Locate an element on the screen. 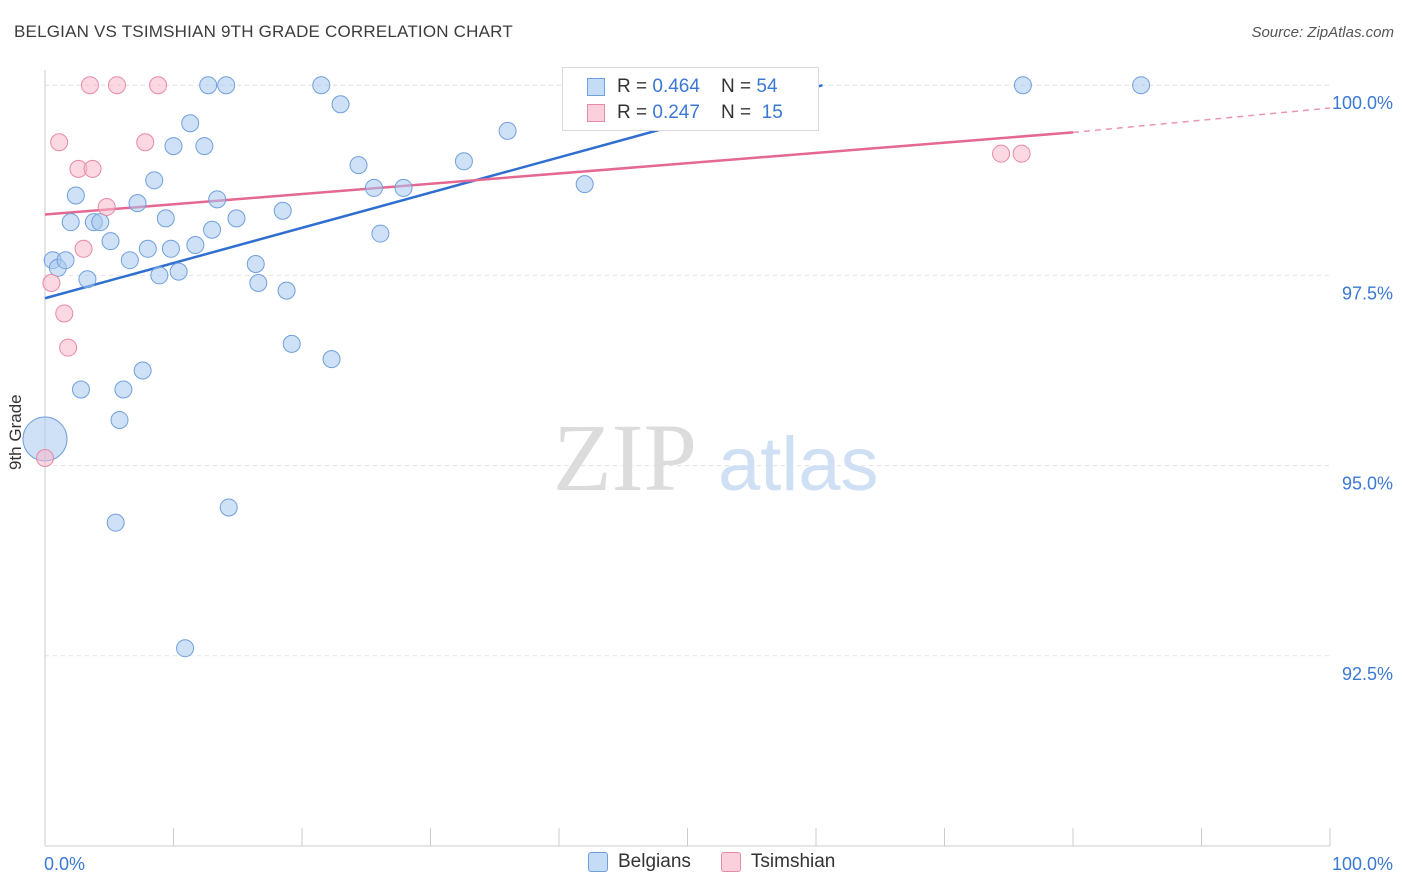 This screenshot has height=892, width=1406. x-tick-label: 100.0% is located at coordinates (1362, 864).